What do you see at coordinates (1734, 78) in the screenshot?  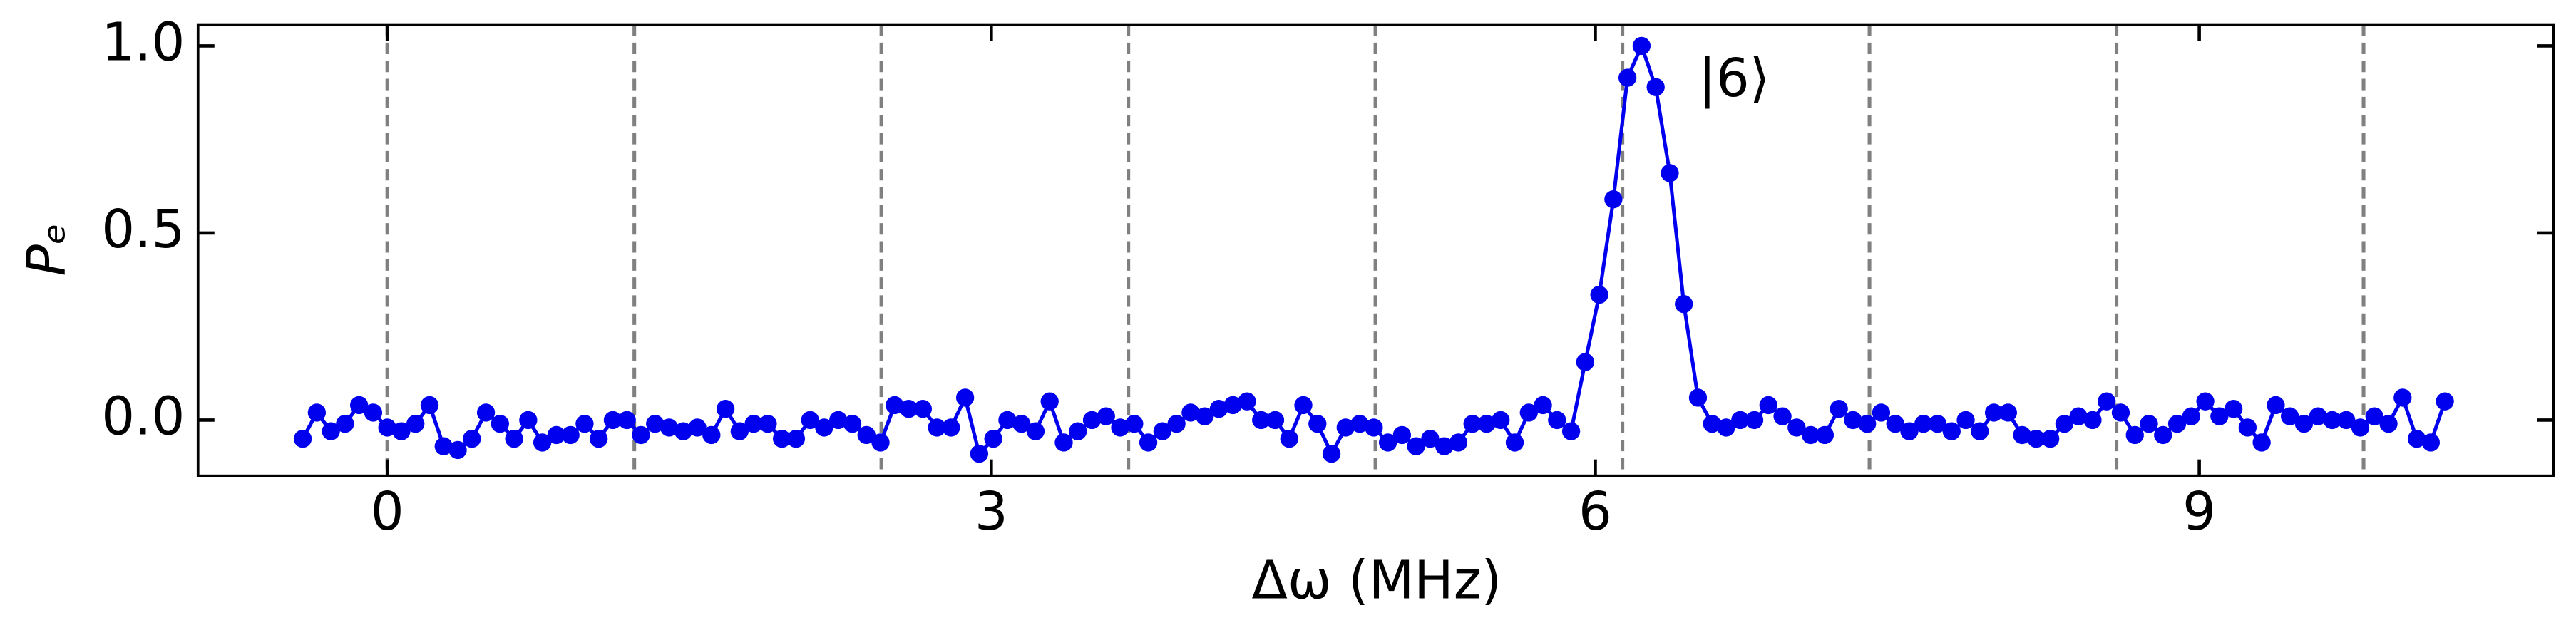 I see `annotation: |6⟩` at bounding box center [1734, 78].